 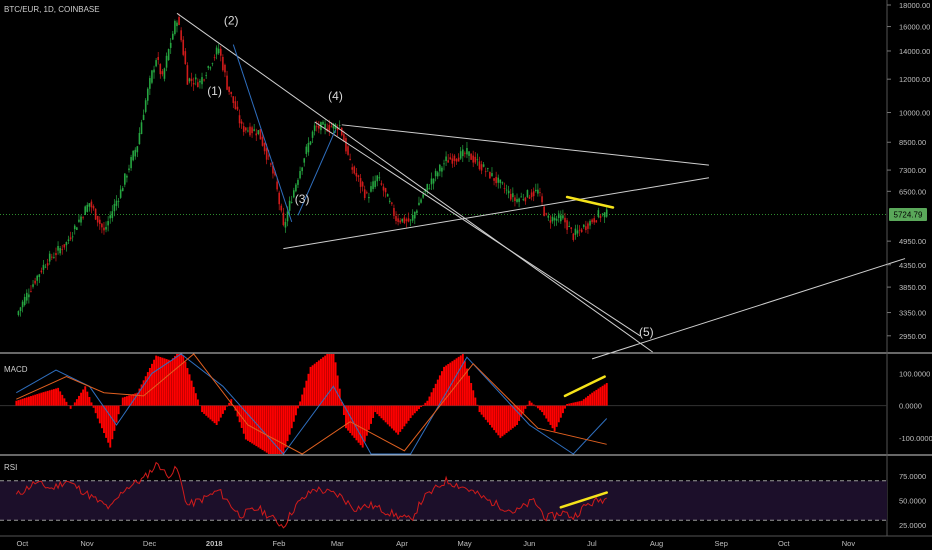 What do you see at coordinates (587, 352) in the screenshot?
I see `divergence-highlights` at bounding box center [587, 352].